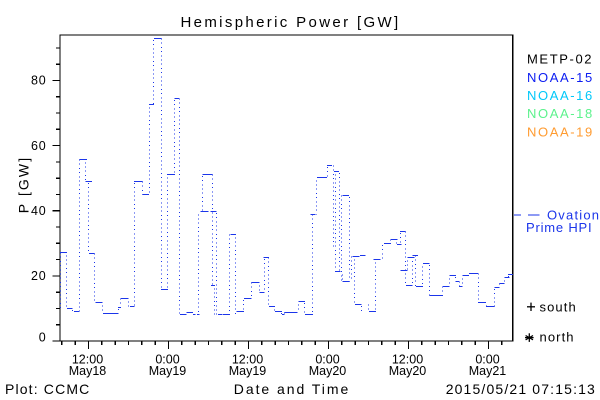  What do you see at coordinates (39, 276) in the screenshot?
I see `svg-text: 20` at bounding box center [39, 276].